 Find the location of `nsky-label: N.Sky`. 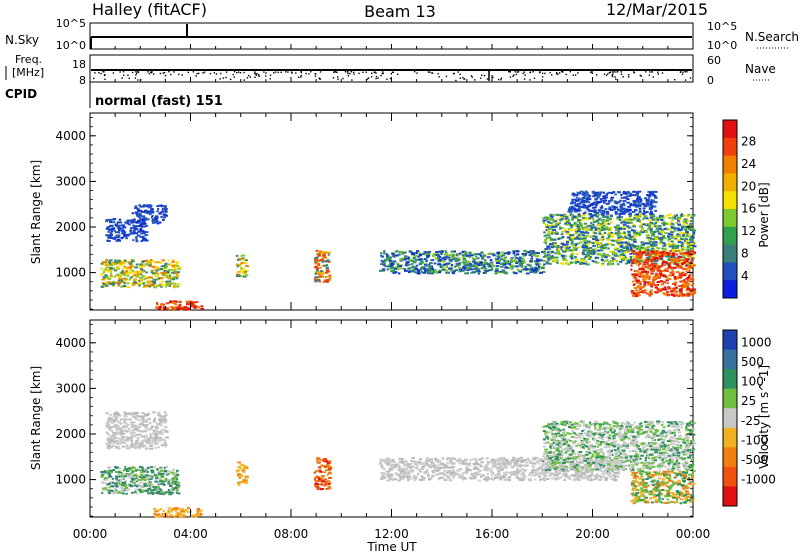

nsky-label: N.Sky is located at coordinates (22, 40).